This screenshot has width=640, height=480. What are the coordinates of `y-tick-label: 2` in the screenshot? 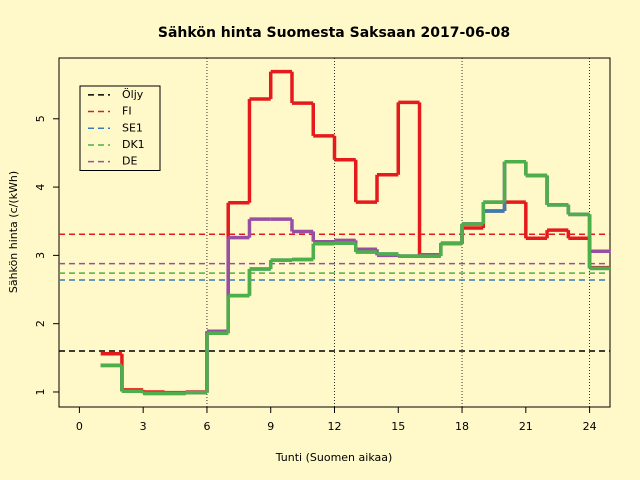 It's located at (40, 323).